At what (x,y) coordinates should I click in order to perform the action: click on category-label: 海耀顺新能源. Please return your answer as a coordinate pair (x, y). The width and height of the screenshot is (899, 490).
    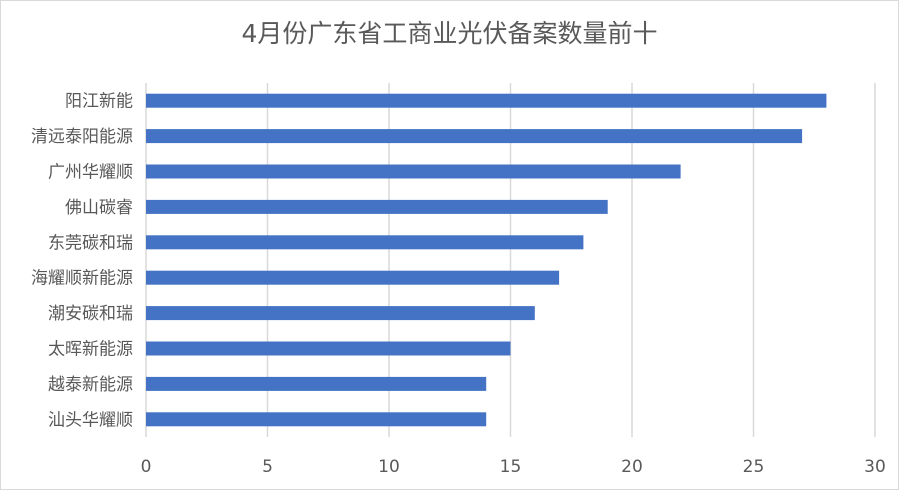
    Looking at the image, I should click on (82, 279).